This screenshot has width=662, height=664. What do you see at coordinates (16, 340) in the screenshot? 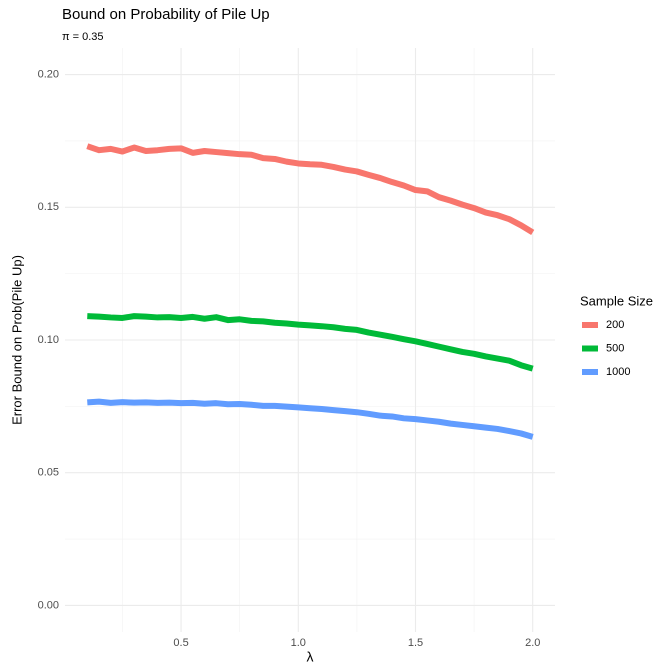
I see `y-axis-label: Error Bound on Prob(Pile Up)` at bounding box center [16, 340].